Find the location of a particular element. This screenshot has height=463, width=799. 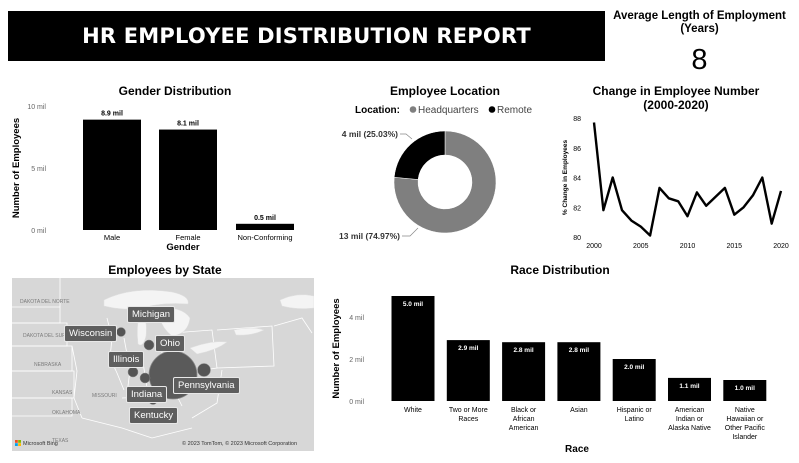

race-x-tick-label: Two or More Races is located at coordinates (468, 415).